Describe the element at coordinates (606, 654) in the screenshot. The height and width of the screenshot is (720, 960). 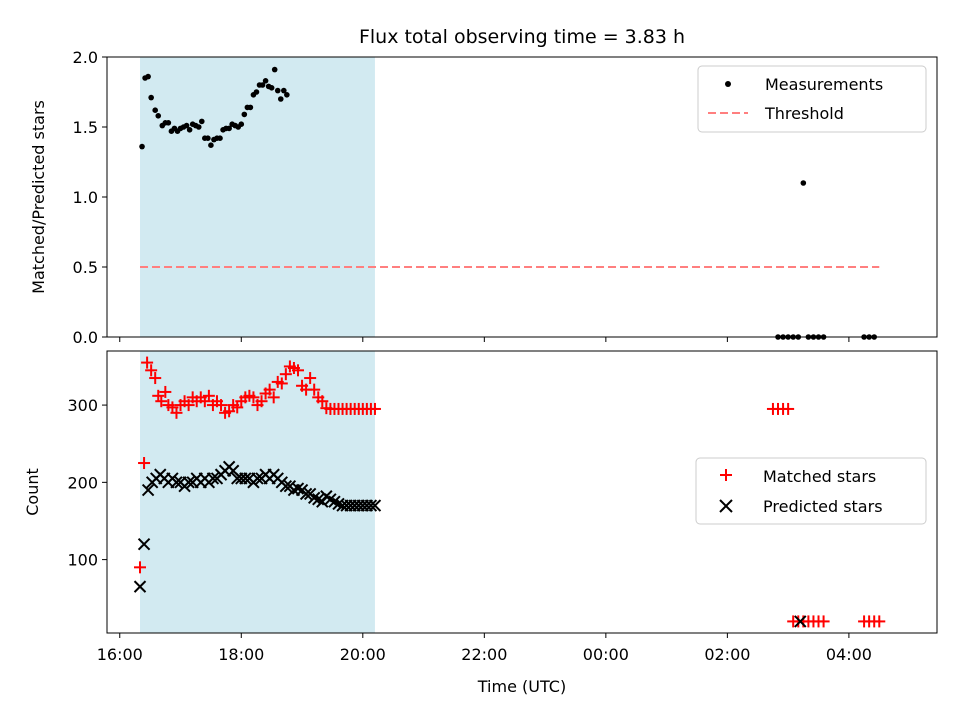
I see `bottom-x-tick-label: 00:00` at that location.